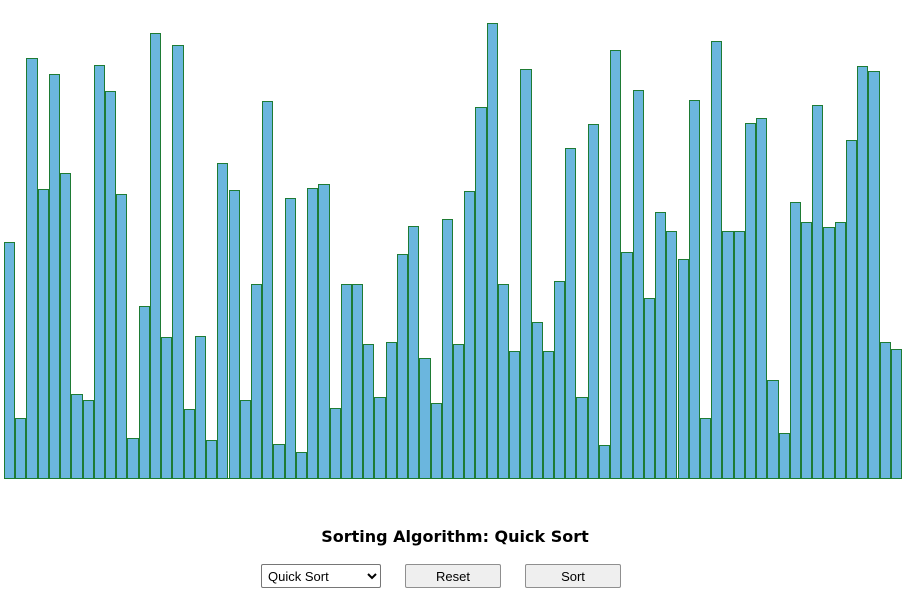 The width and height of the screenshot is (910, 607). What do you see at coordinates (541, 536) in the screenshot?
I see `title-algorithm: Quick Sort` at bounding box center [541, 536].